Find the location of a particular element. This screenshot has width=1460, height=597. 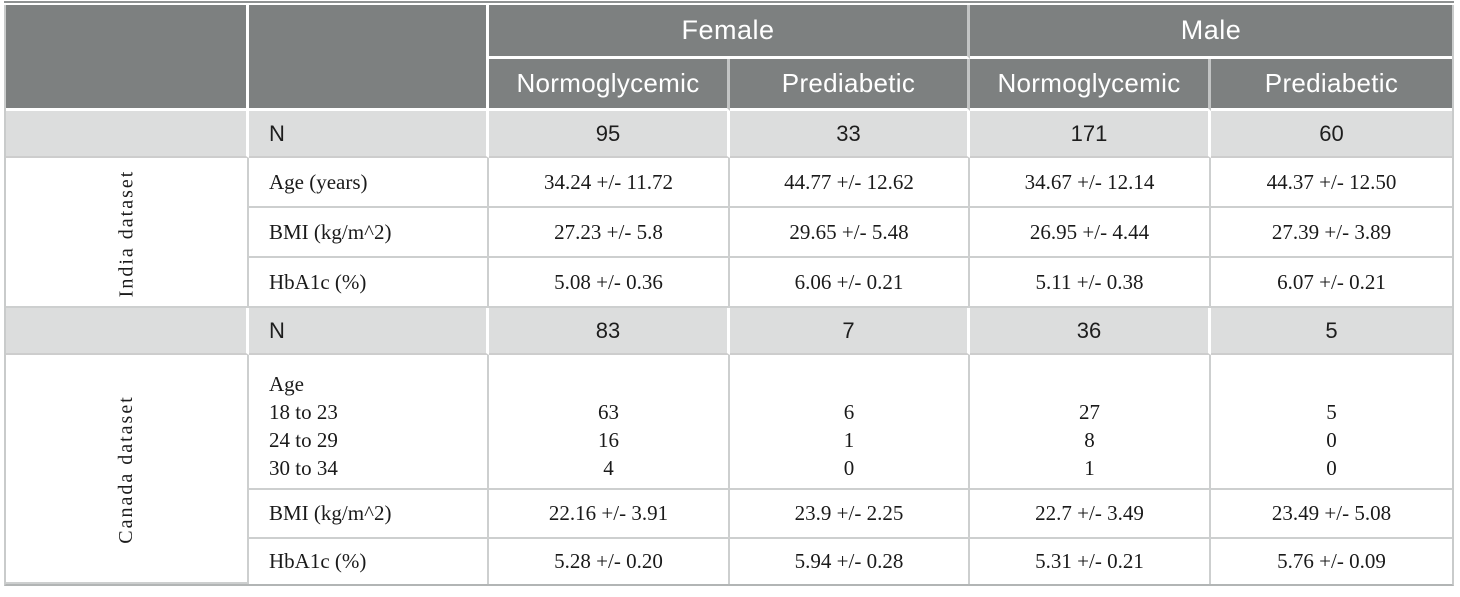

age-bin-label: 24 to 29 is located at coordinates (303, 440).